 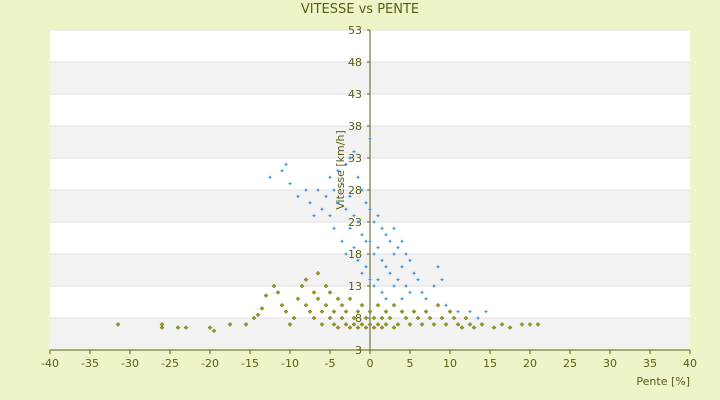 I want to click on x-tick-label: 0, so click(x=370, y=363).